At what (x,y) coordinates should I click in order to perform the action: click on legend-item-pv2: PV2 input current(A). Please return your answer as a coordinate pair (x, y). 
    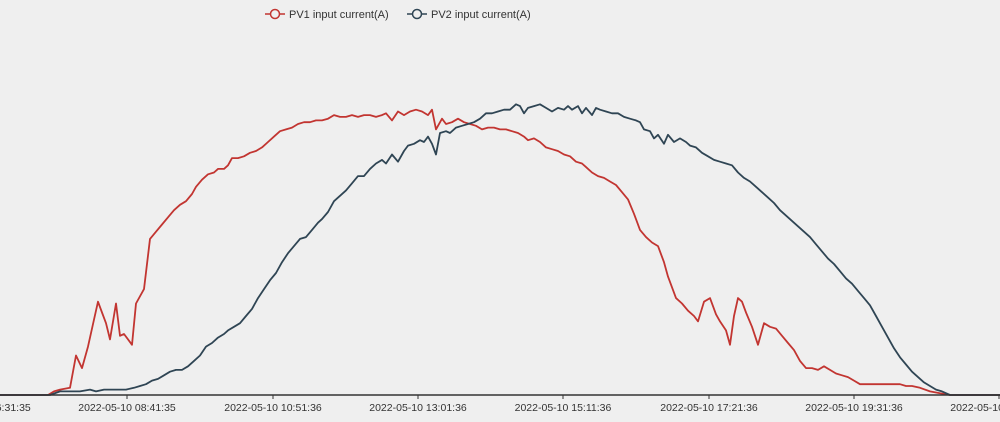
    Looking at the image, I should click on (469, 14).